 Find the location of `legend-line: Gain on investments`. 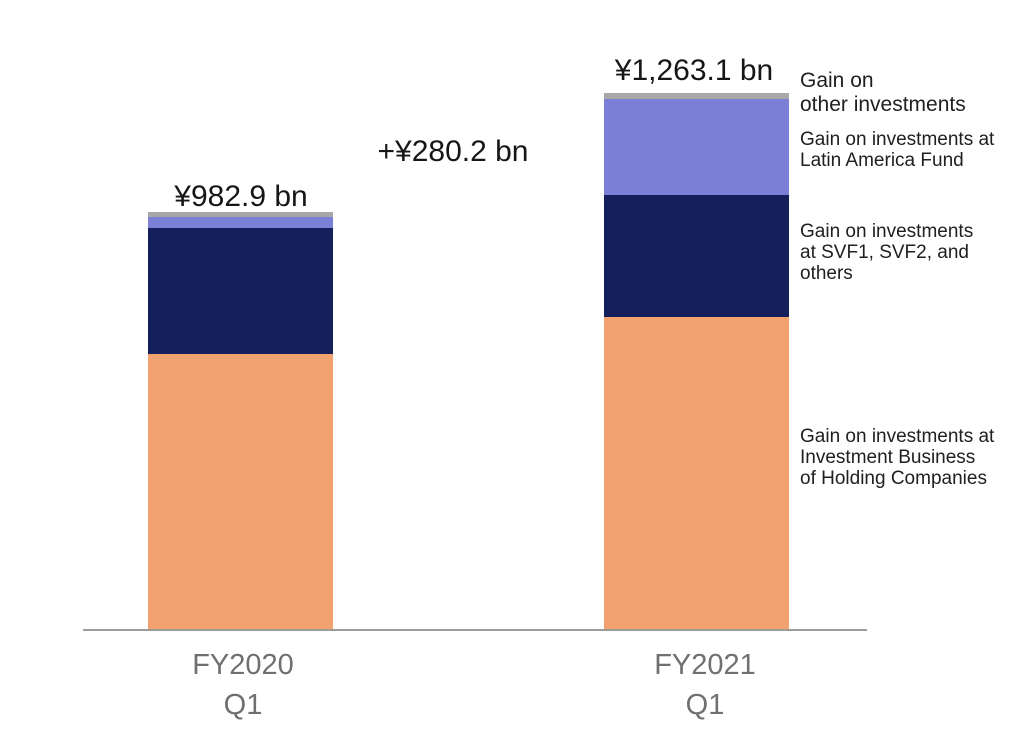

legend-line: Gain on investments is located at coordinates (887, 231).